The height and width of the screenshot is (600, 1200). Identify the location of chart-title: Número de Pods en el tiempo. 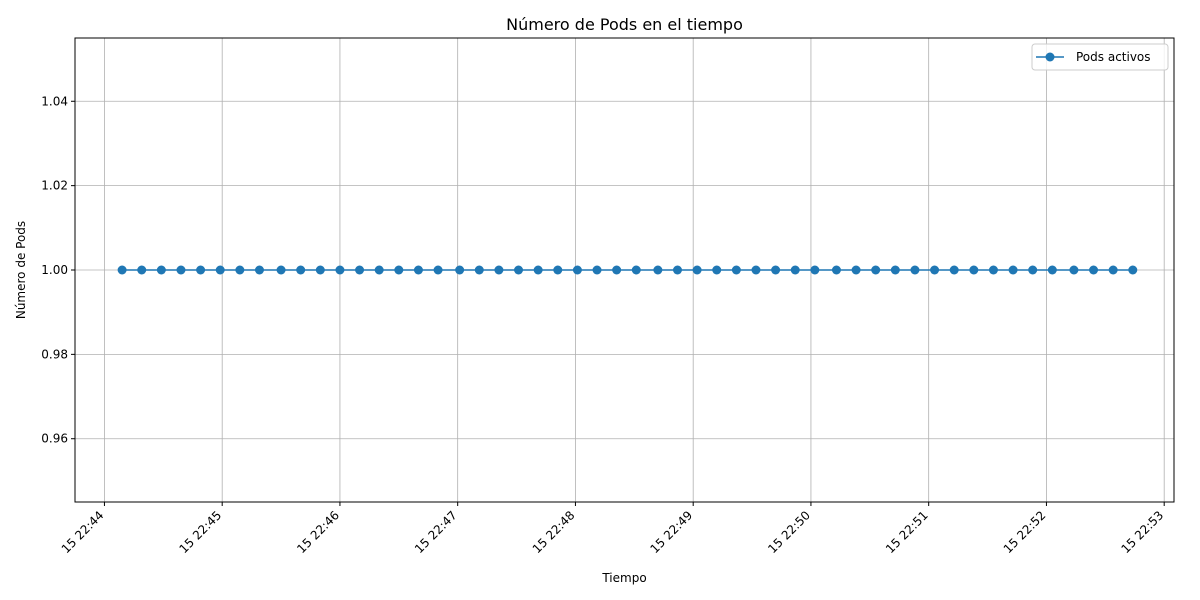
(624, 24).